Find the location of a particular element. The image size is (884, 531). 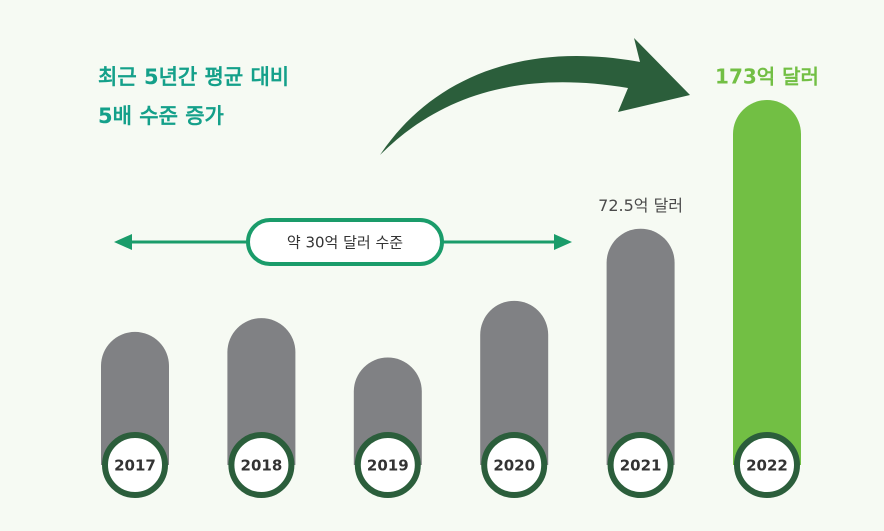

annotation: 약 30억 달러 수준 is located at coordinates (345, 243).